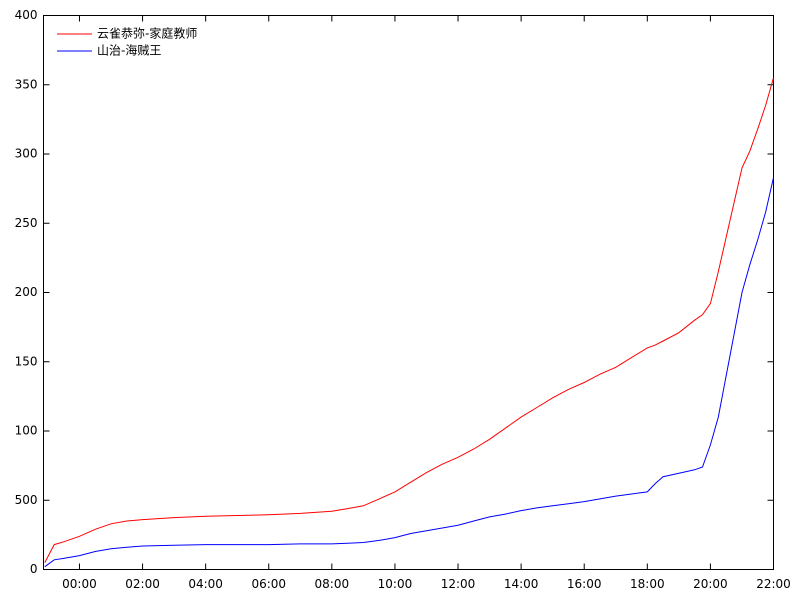 The image size is (800, 600). What do you see at coordinates (26, 154) in the screenshot?
I see `y-tick-label: 300` at bounding box center [26, 154].